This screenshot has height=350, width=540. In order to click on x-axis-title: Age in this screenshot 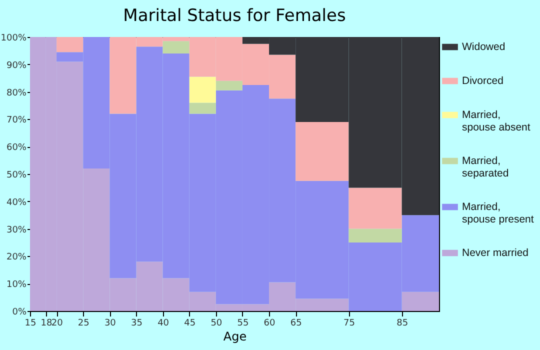, I will do `click(235, 337)`.